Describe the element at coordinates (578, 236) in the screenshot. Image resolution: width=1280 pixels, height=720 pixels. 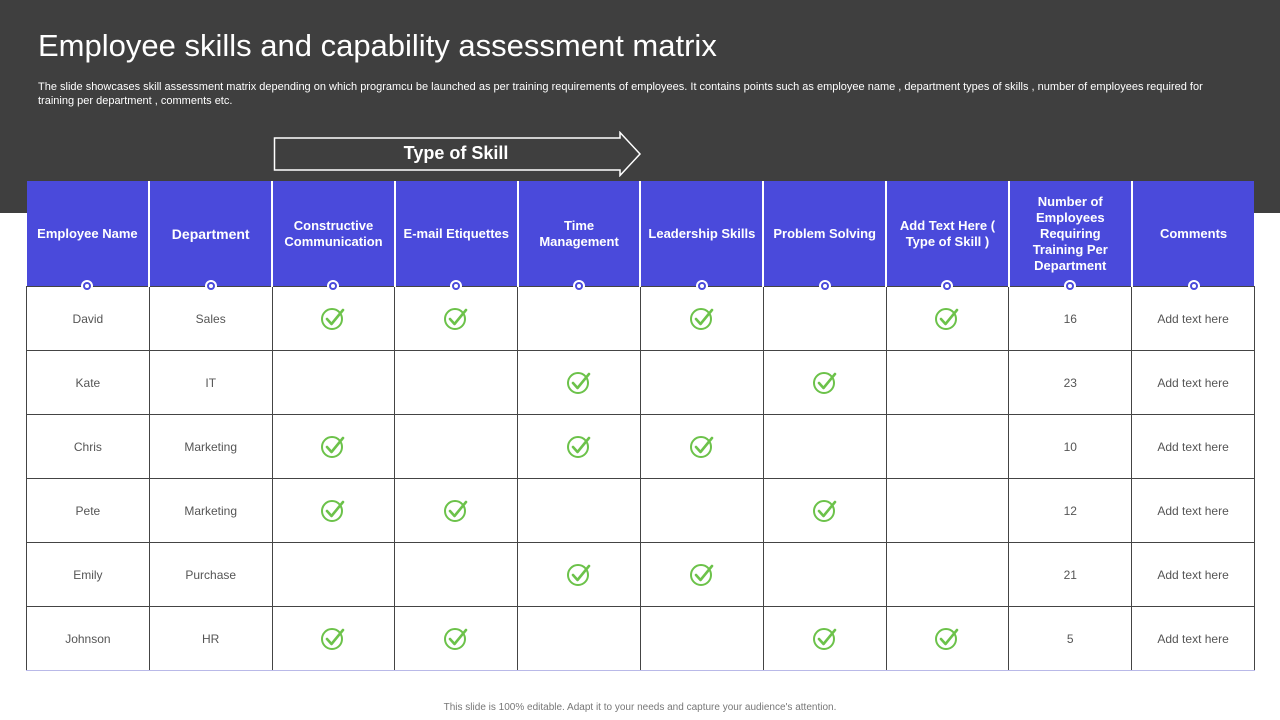
I see `column-header-time-management: Time Management` at that location.